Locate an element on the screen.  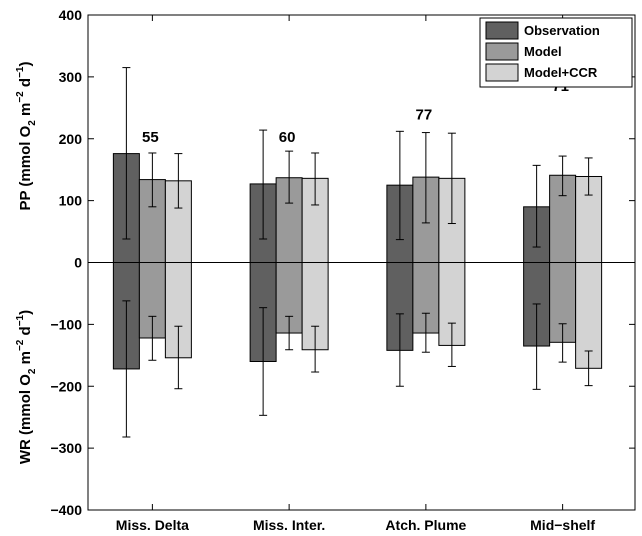
y-tick-label: 100 is located at coordinates (71, 201).